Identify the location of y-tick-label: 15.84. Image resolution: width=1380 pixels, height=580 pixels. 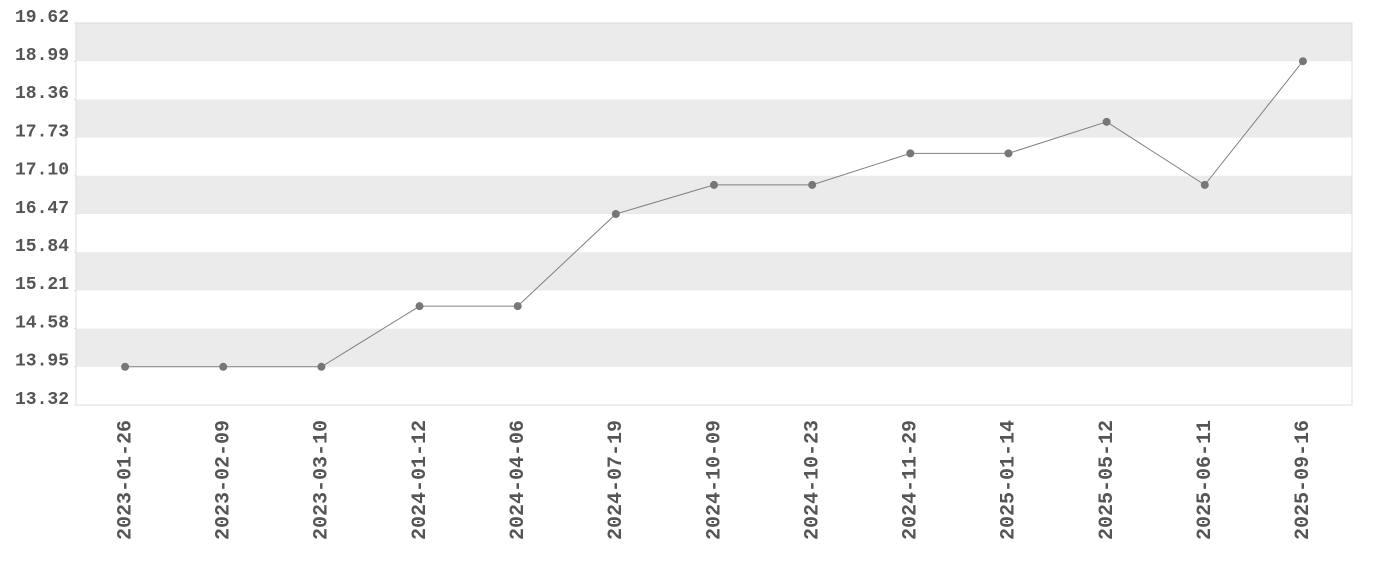
(42, 247).